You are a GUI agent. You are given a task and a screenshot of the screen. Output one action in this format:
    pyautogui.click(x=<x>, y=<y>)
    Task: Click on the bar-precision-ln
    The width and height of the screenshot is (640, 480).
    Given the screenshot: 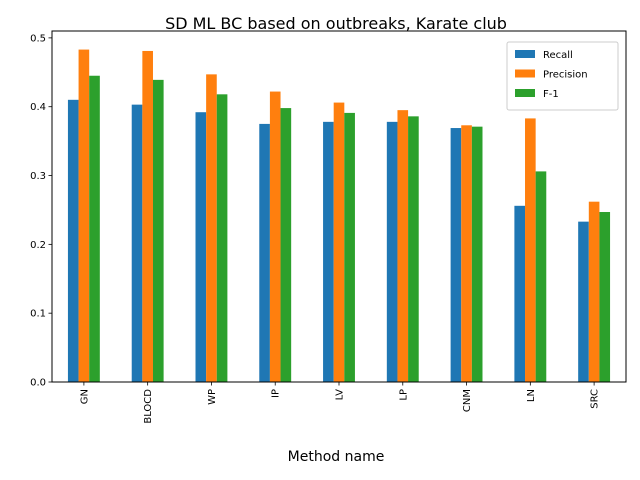 What is the action you would take?
    pyautogui.click(x=530, y=250)
    